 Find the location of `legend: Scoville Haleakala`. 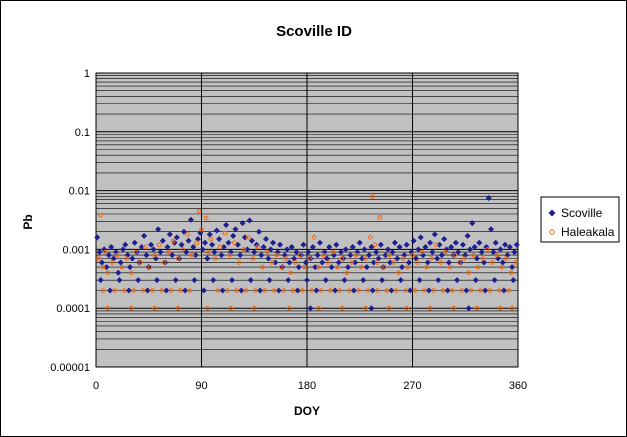

legend: Scoville Haleakala is located at coordinates (580, 219).